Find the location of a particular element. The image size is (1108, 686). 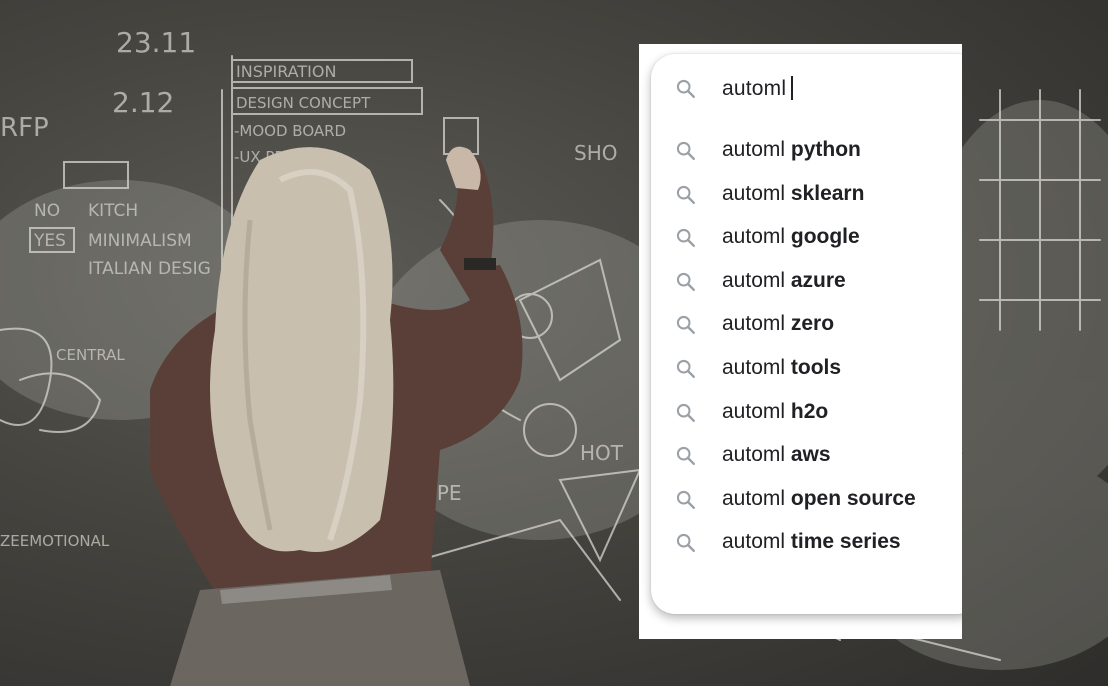

suggestion-completion: sklearn is located at coordinates (827, 193).